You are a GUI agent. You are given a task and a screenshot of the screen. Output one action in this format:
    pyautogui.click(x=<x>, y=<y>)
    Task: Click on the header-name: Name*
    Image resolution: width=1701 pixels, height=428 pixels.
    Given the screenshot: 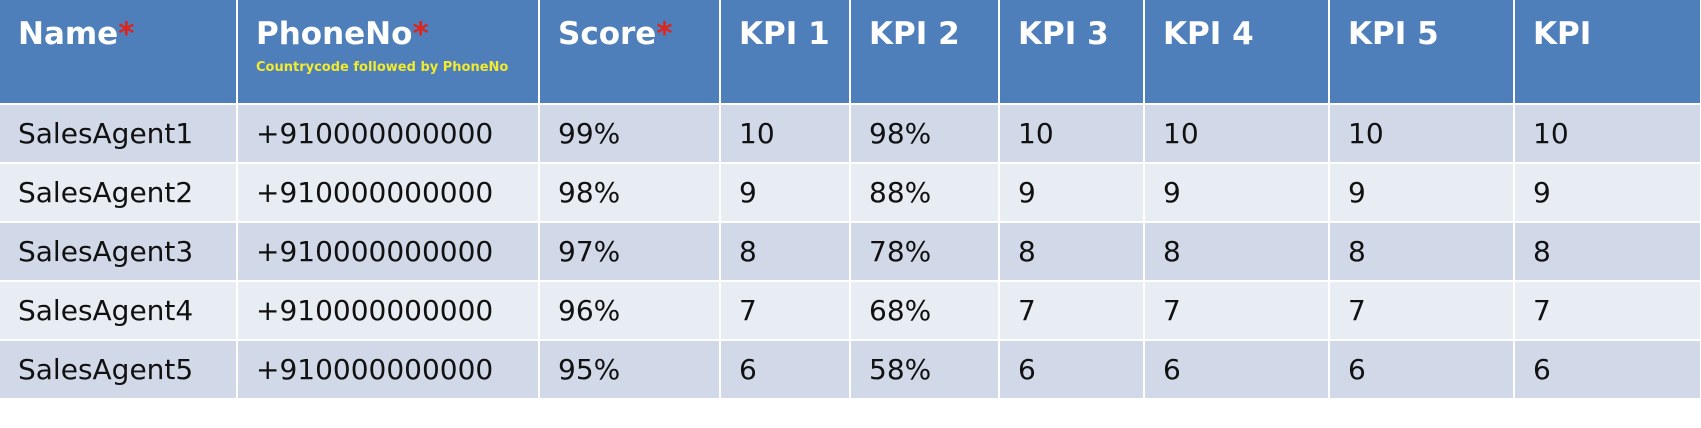 What is the action you would take?
    pyautogui.click(x=119, y=52)
    